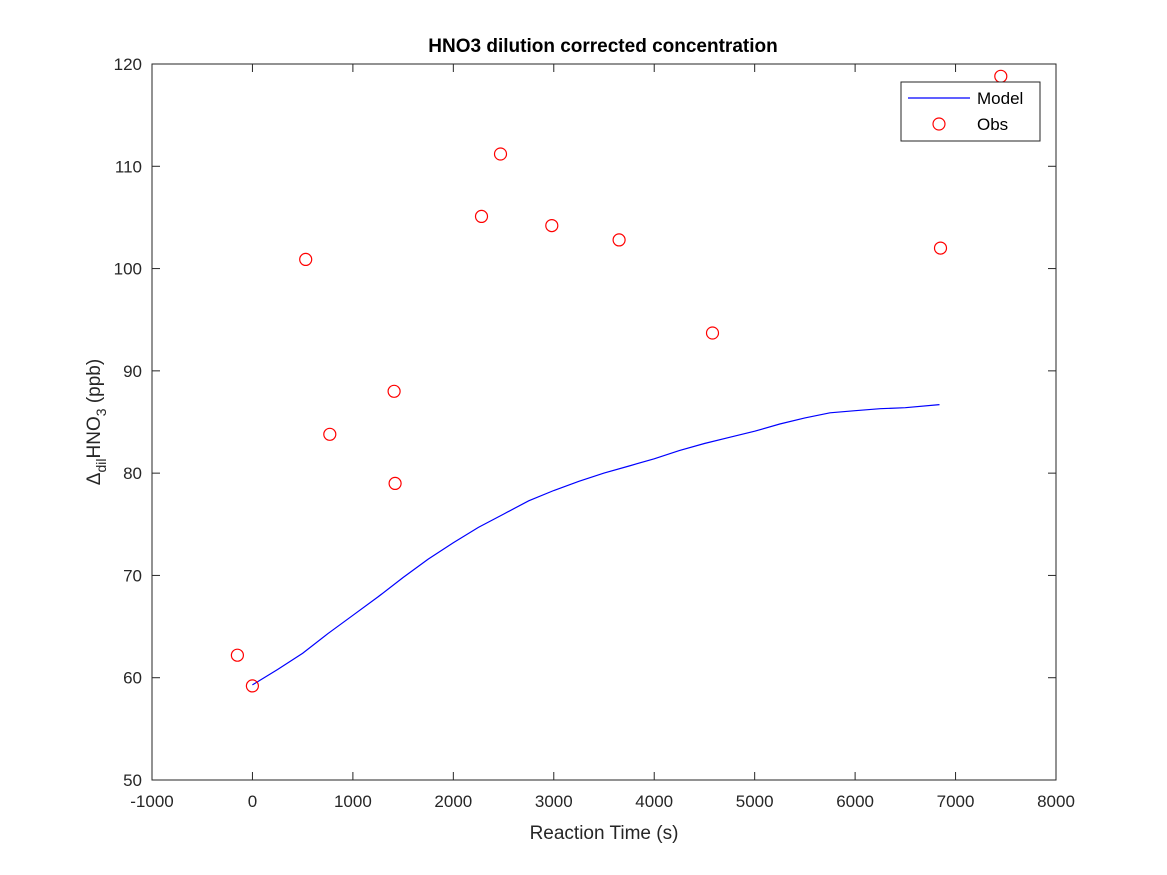  I want to click on x-tick-label: 4000, so click(654, 801).